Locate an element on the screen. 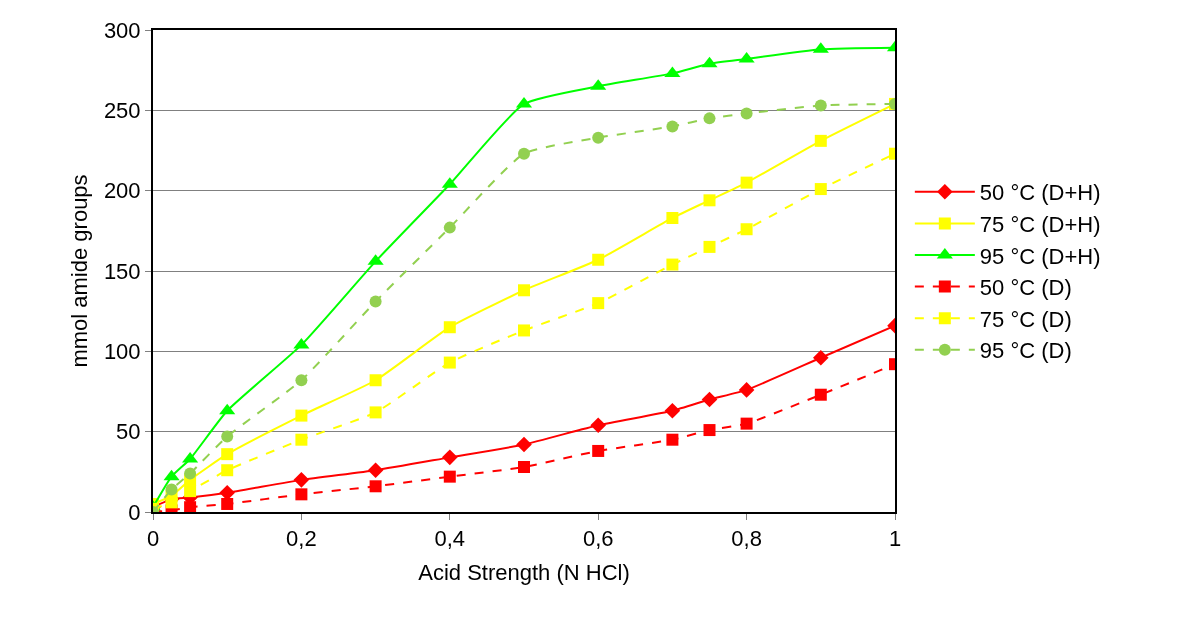 This screenshot has height=618, width=1186. x-tick-label: 1 is located at coordinates (895, 539).